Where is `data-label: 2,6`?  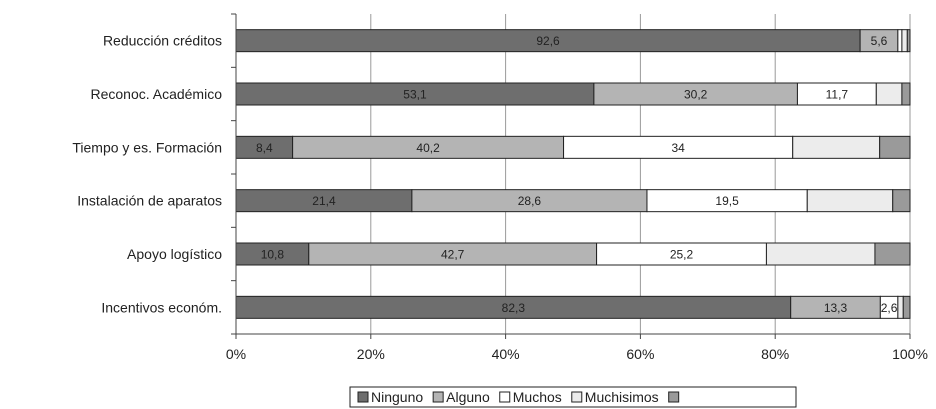
data-label: 2,6 is located at coordinates (889, 308).